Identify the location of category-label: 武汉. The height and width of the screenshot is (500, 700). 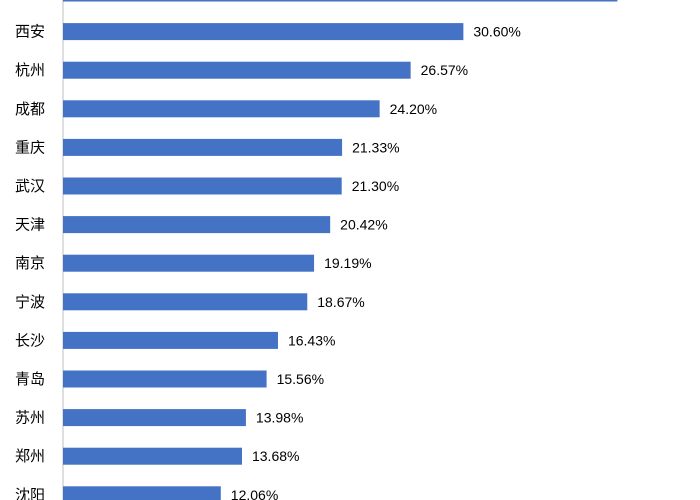
(30, 186).